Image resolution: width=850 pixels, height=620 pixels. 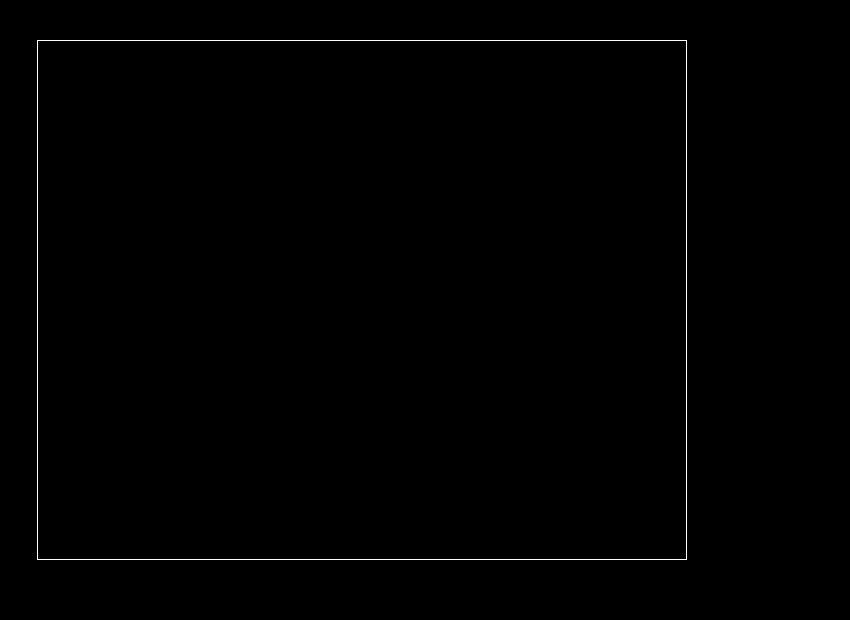 What do you see at coordinates (838, 436) in the screenshot?
I see `legend-swatch-ens-mean` at bounding box center [838, 436].